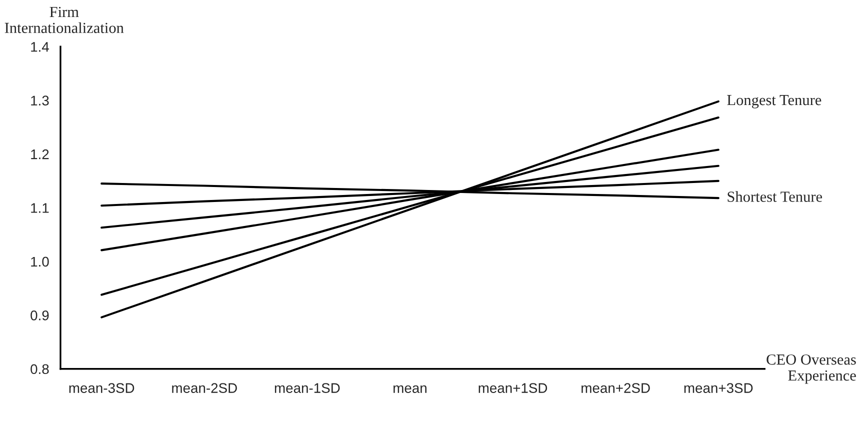 The image size is (864, 424). I want to click on x-axis-title: CEO Overseas Experience, so click(811, 369).